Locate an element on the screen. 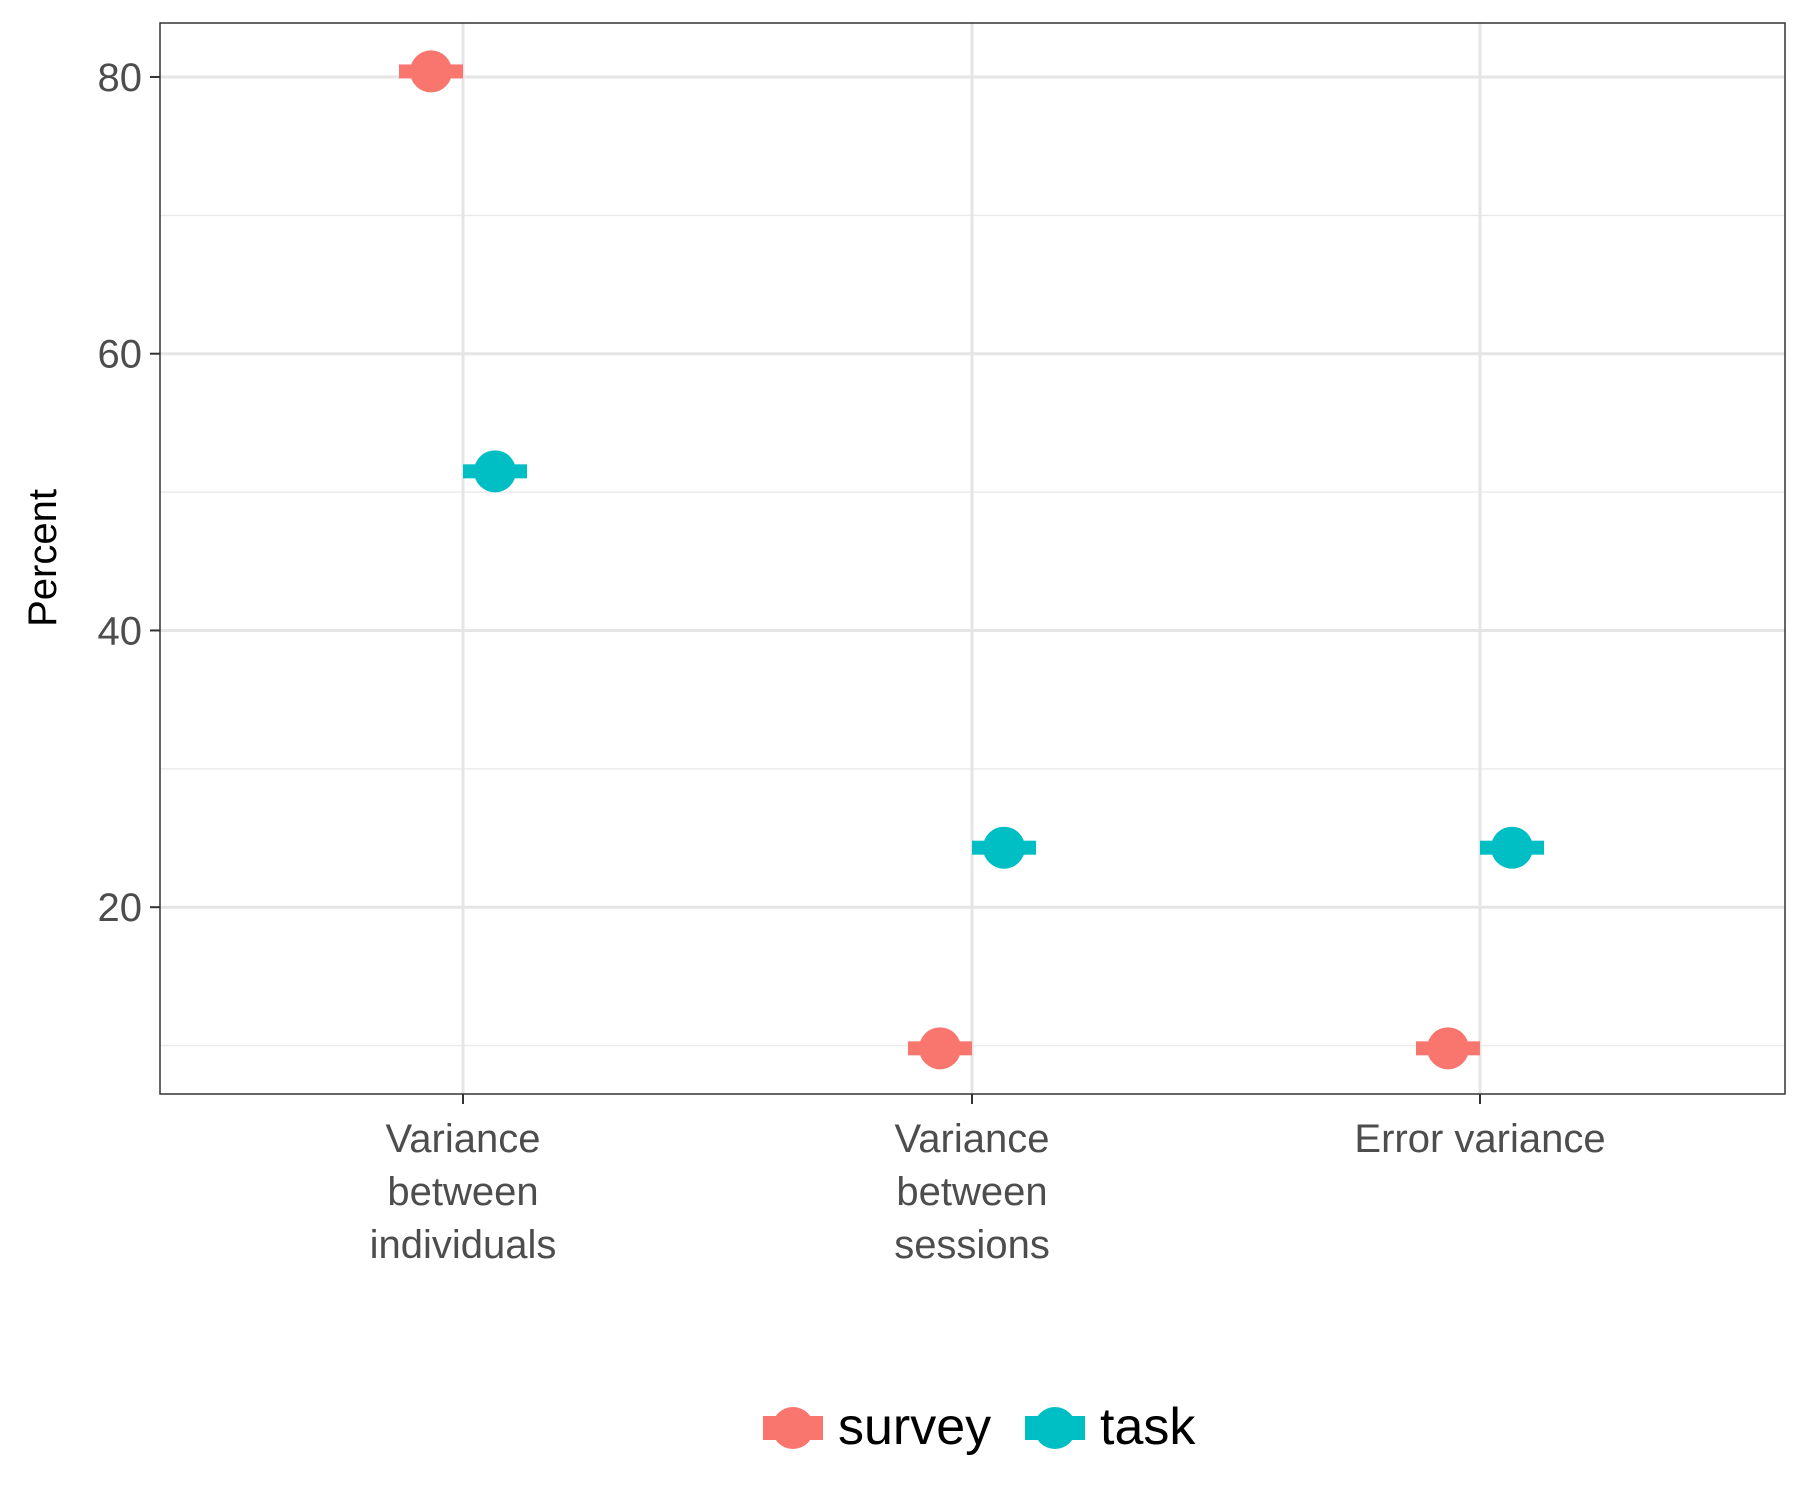  y-tick-label: 40 is located at coordinates (120, 631).